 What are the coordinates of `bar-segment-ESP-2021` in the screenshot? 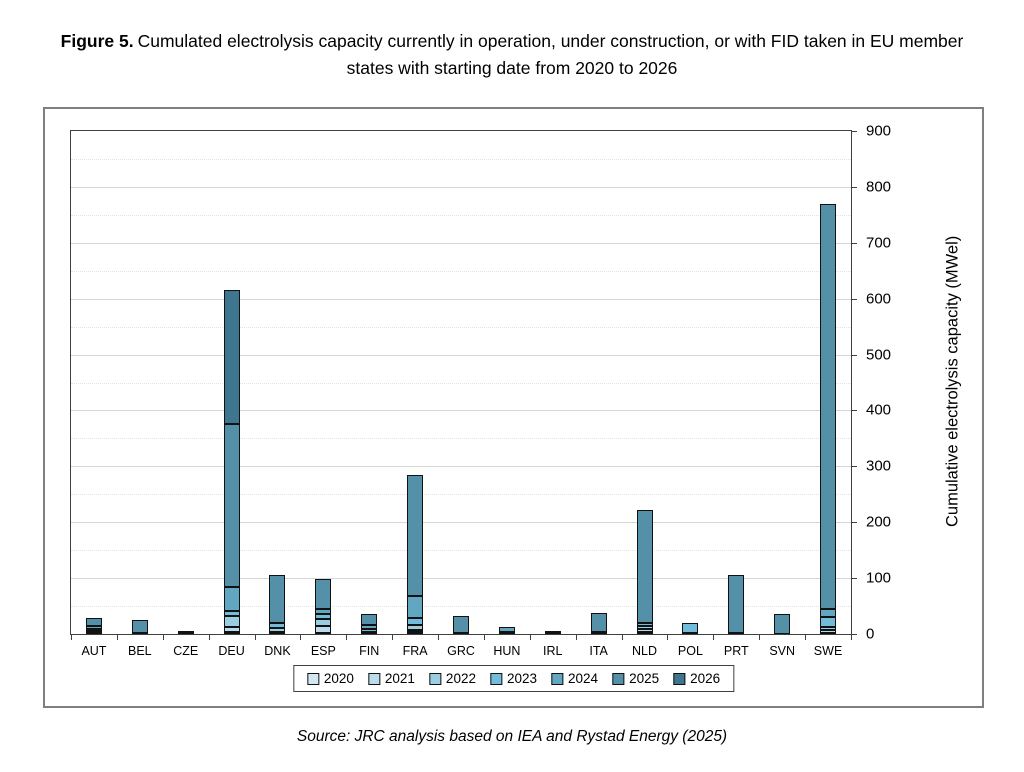 It's located at (323, 629).